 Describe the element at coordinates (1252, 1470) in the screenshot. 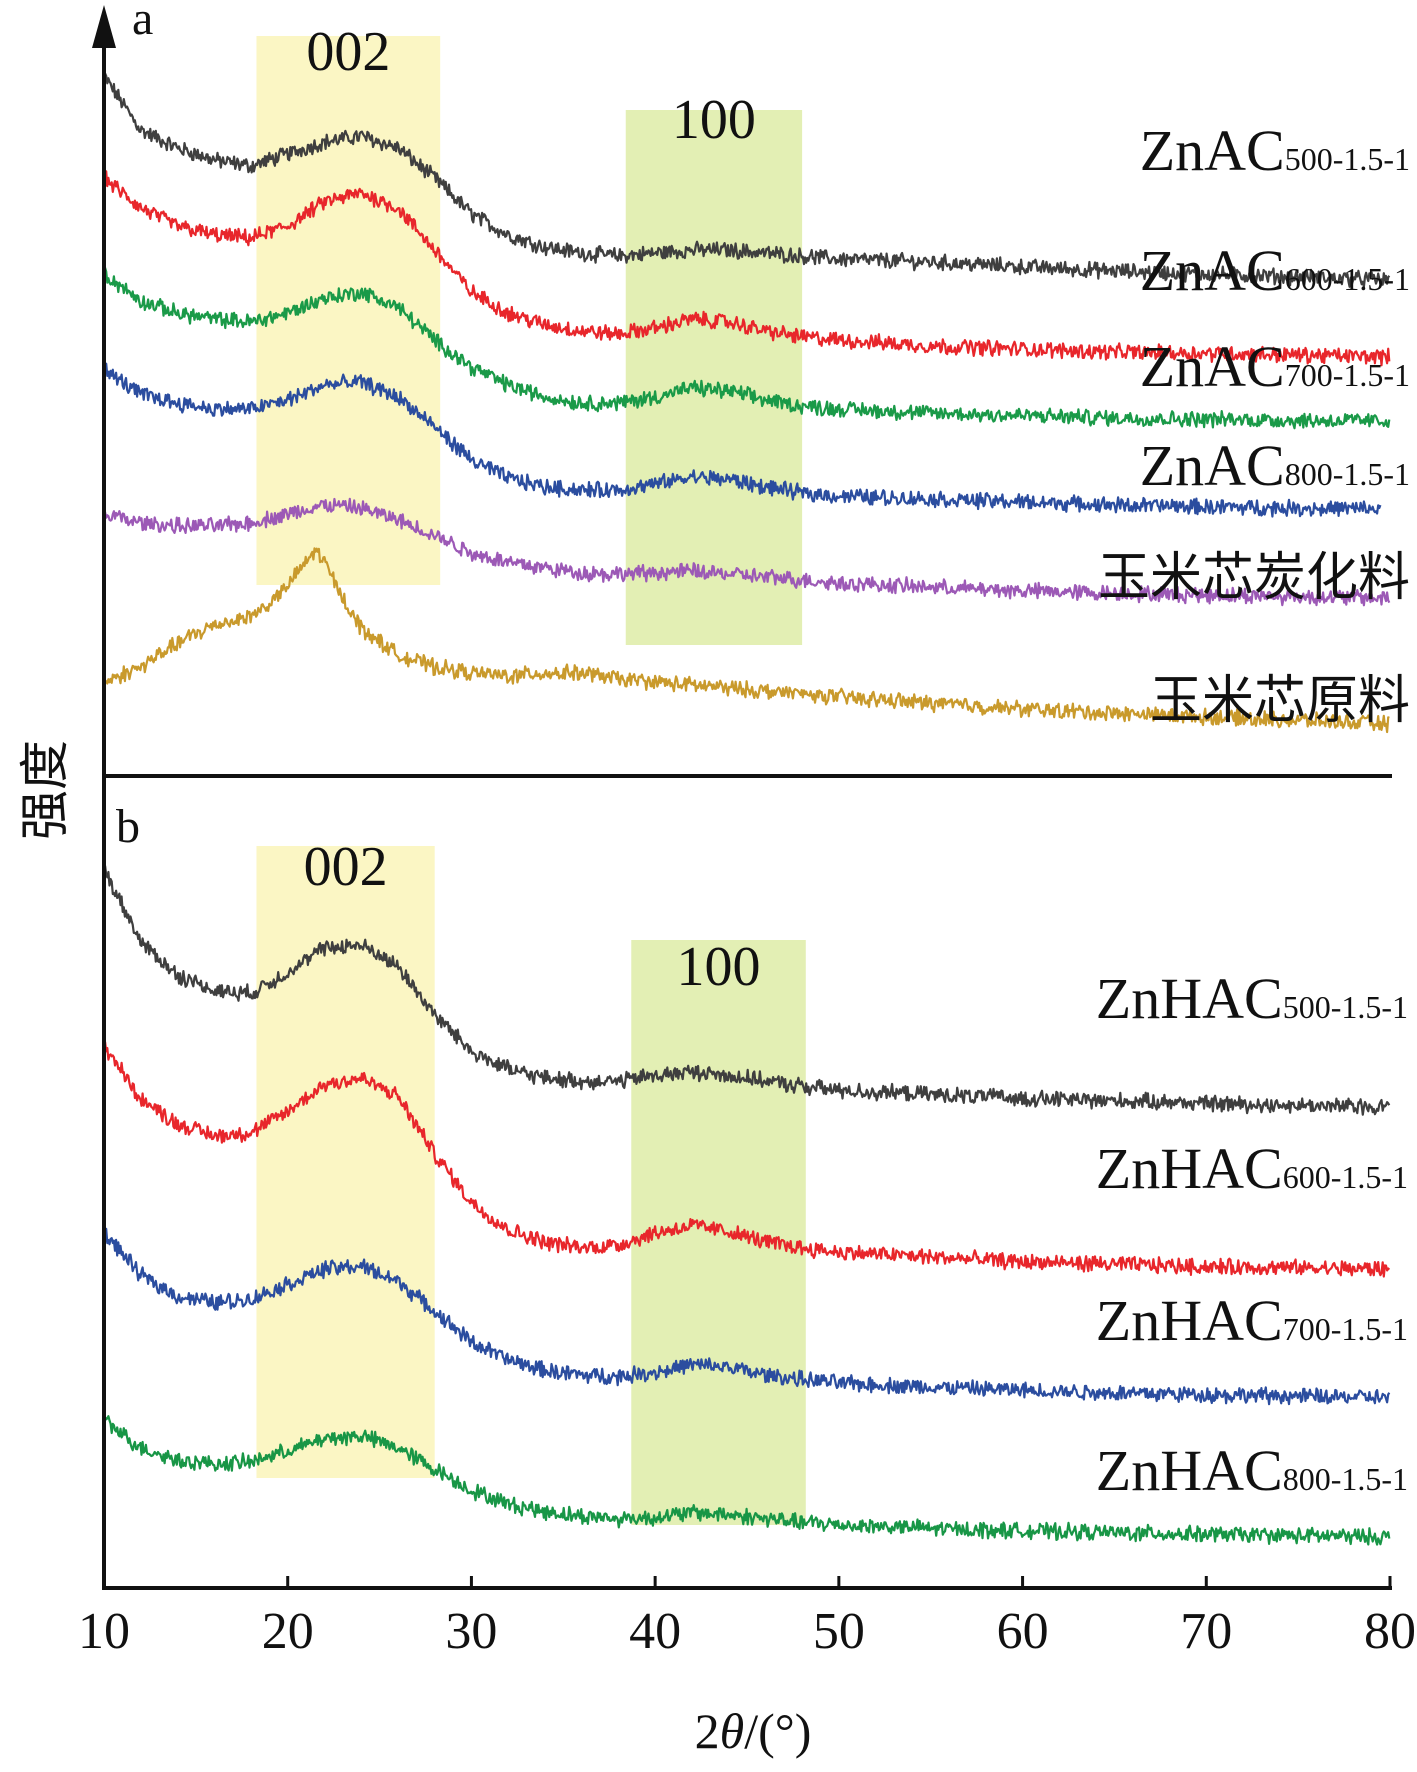

I see `series-label-b-3: ZnHAC800-1.5-1` at that location.